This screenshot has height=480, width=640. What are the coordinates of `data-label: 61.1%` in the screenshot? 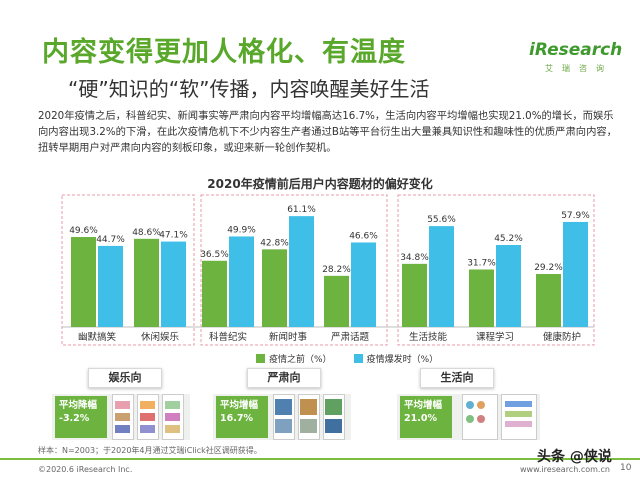 It's located at (301, 210).